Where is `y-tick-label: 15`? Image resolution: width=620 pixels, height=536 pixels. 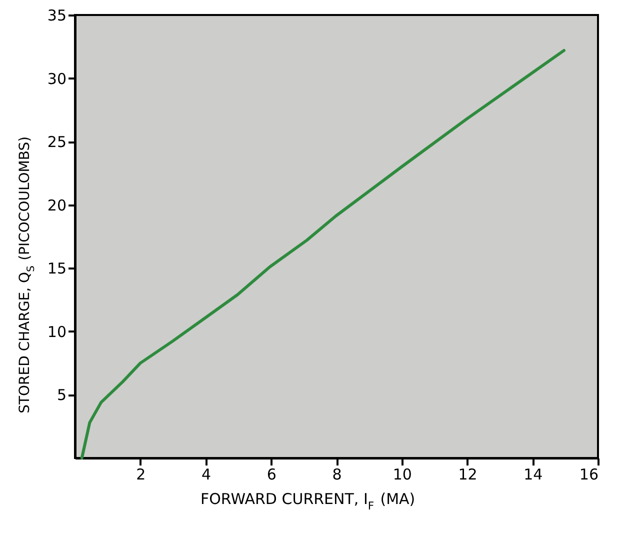 y-tick-label: 15 is located at coordinates (56, 269).